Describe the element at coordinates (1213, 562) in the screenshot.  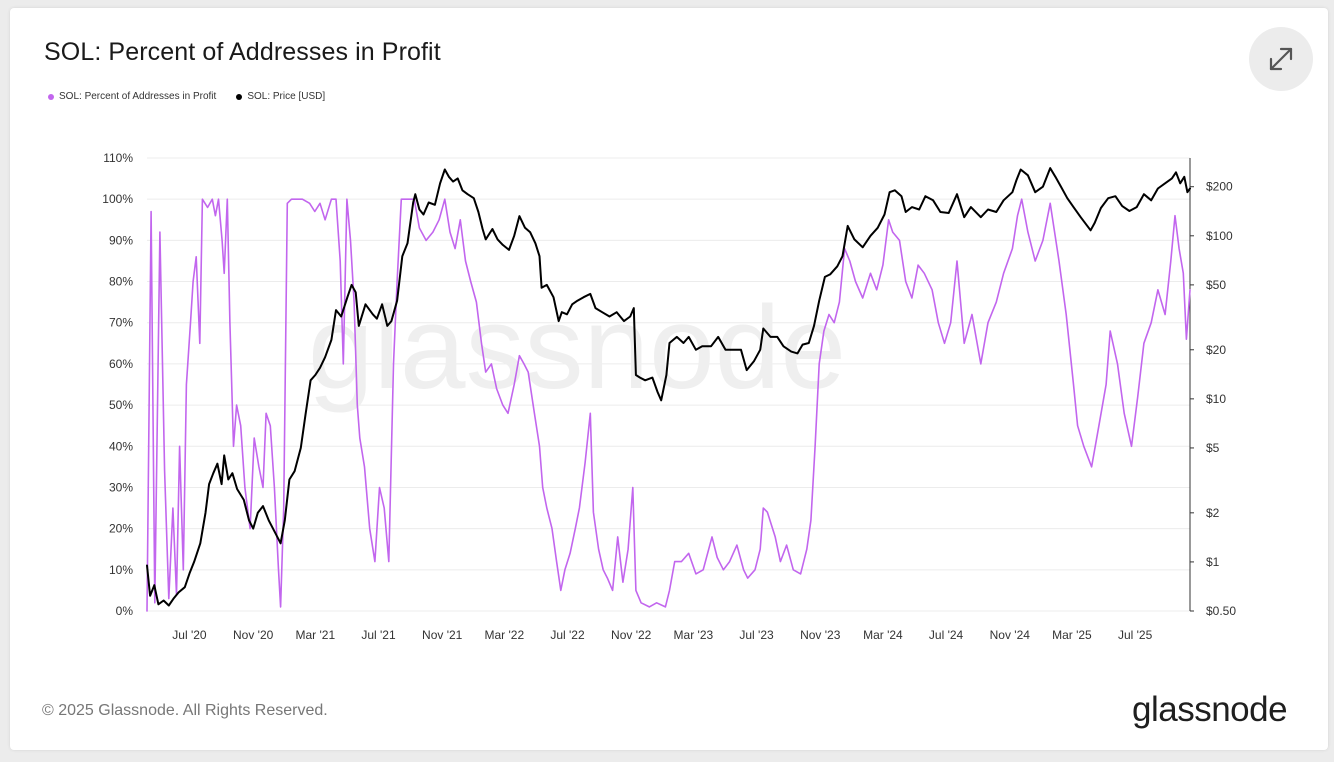
I see `y-right-tick-label: $1` at that location.